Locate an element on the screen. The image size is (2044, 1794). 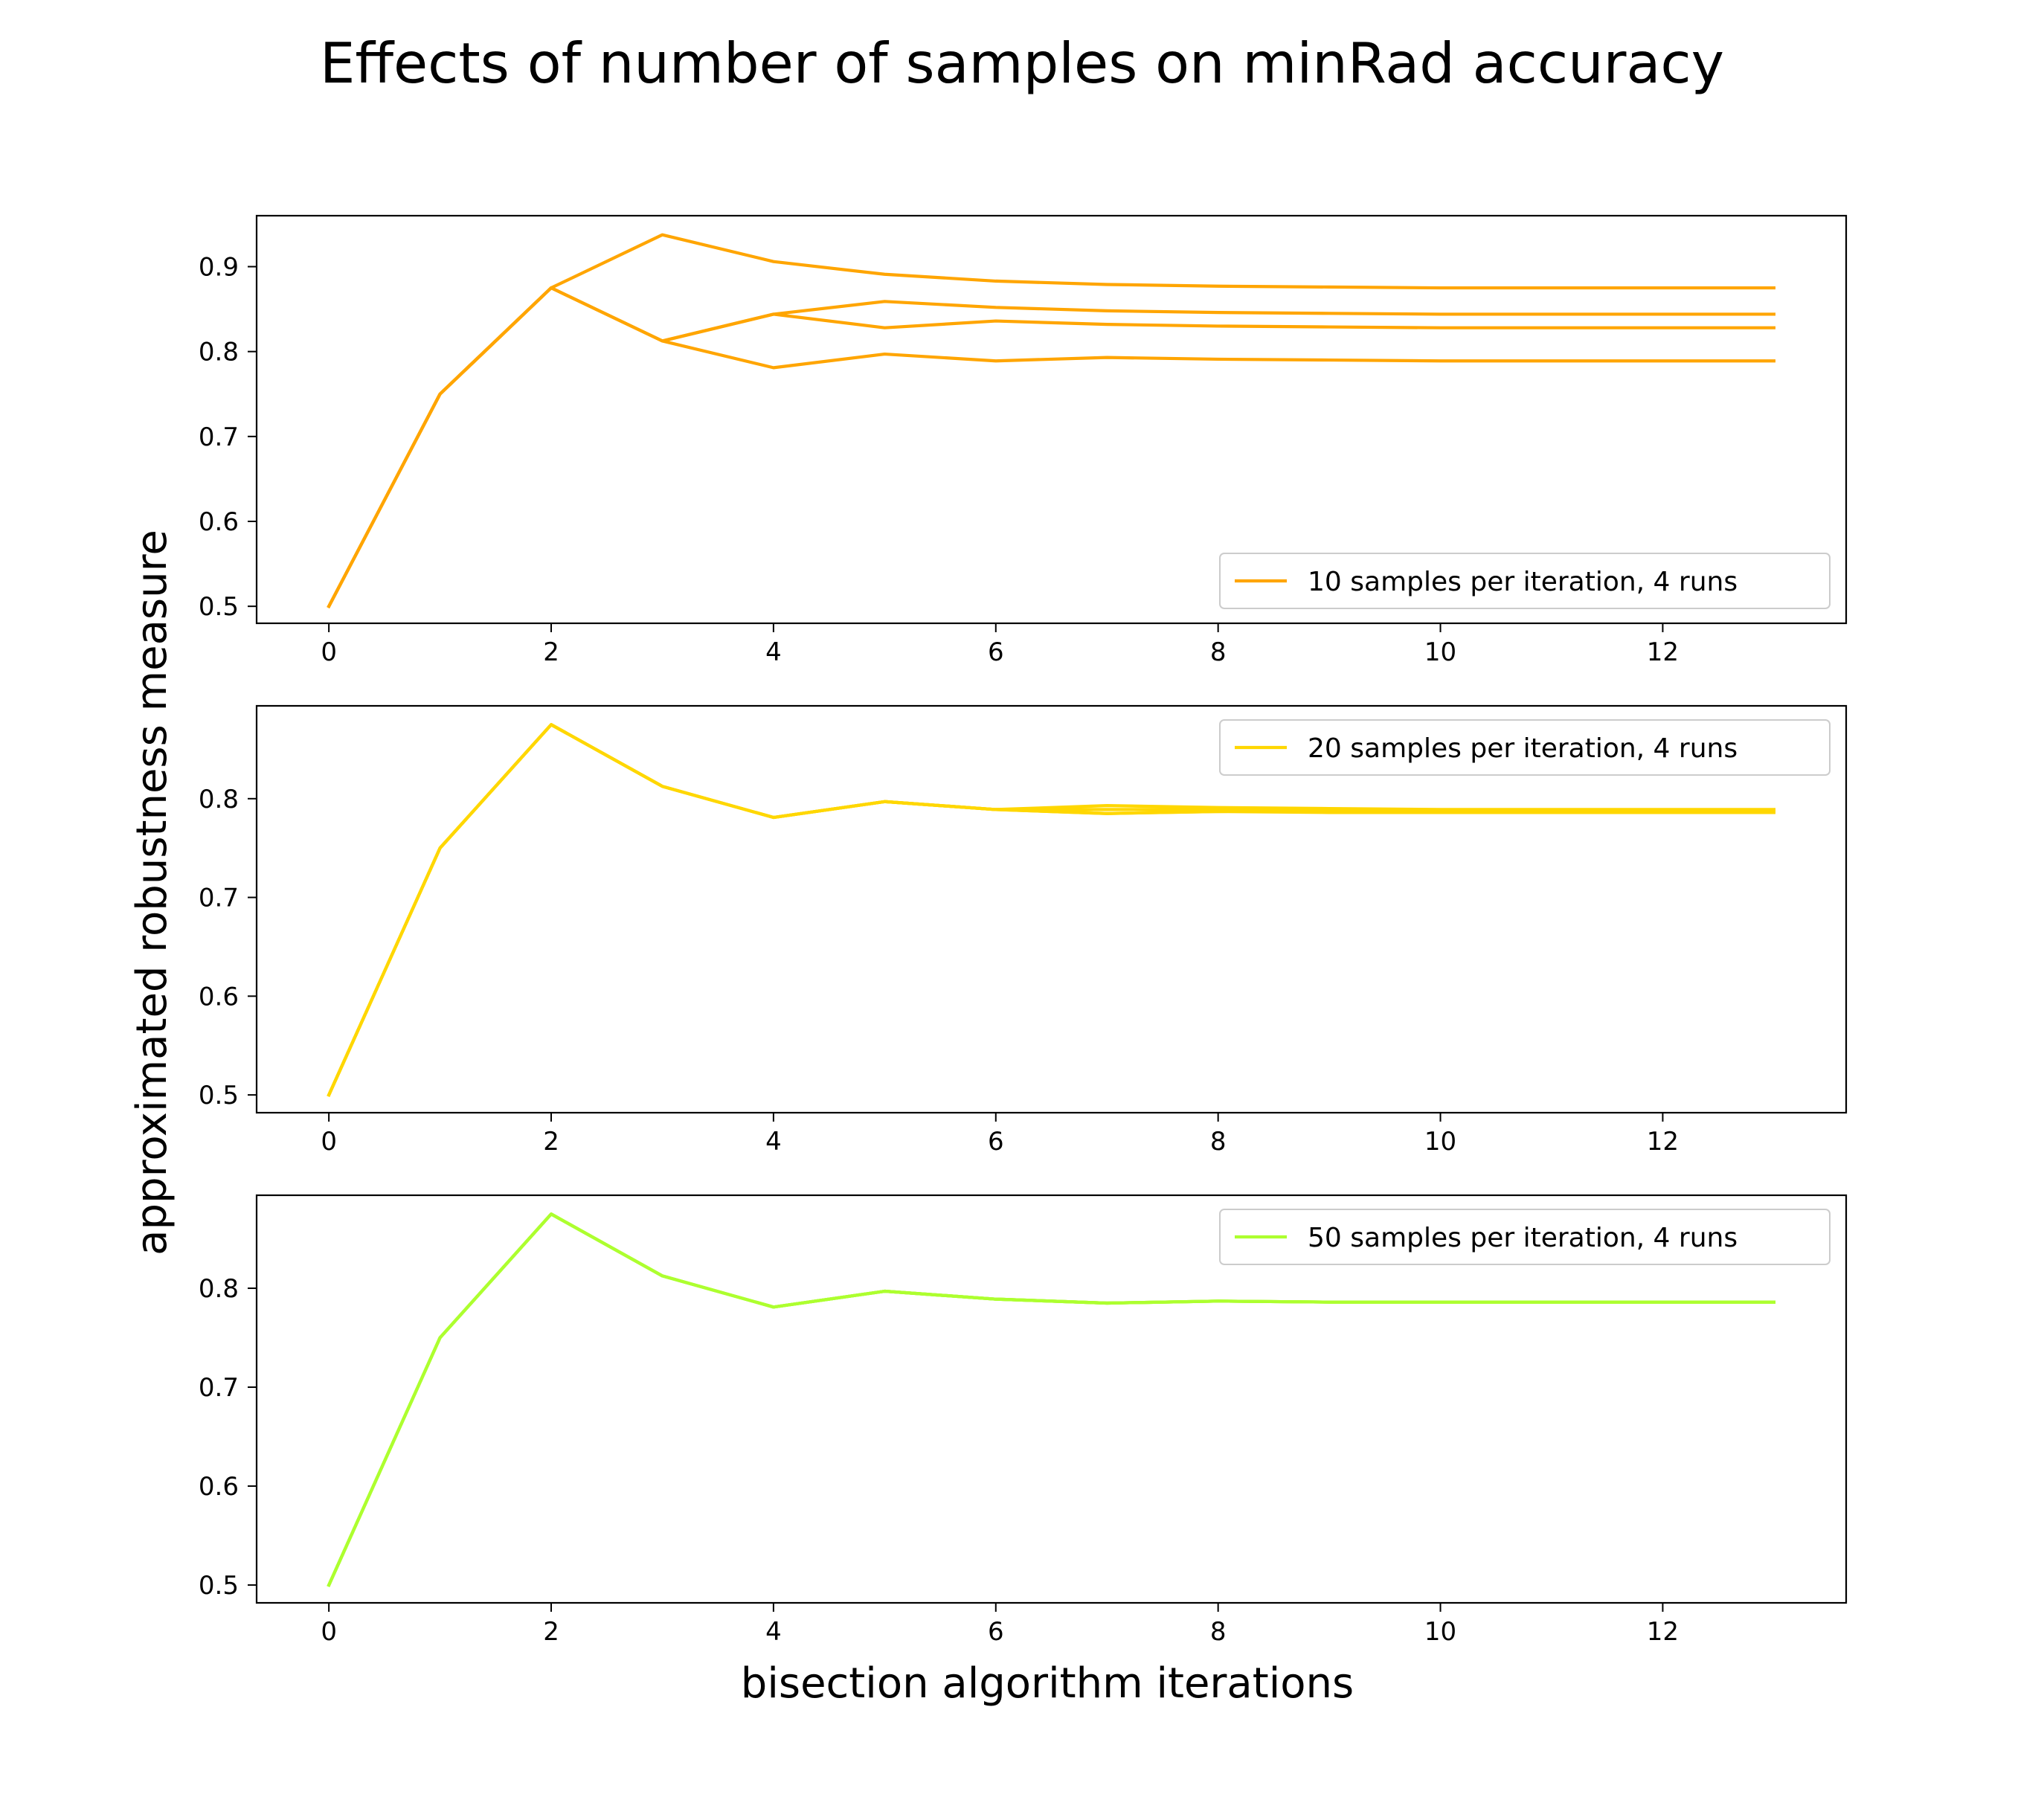
x-axis-label: bisection algorithm iterations is located at coordinates (1022, 1684).